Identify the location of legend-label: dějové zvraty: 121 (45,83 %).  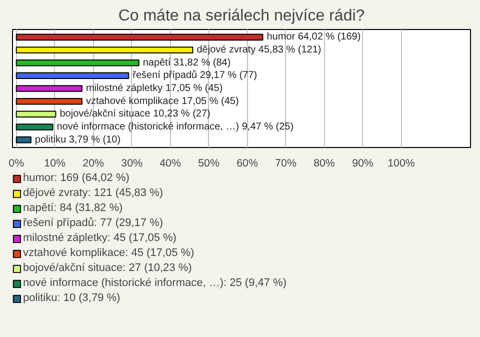
(93, 193).